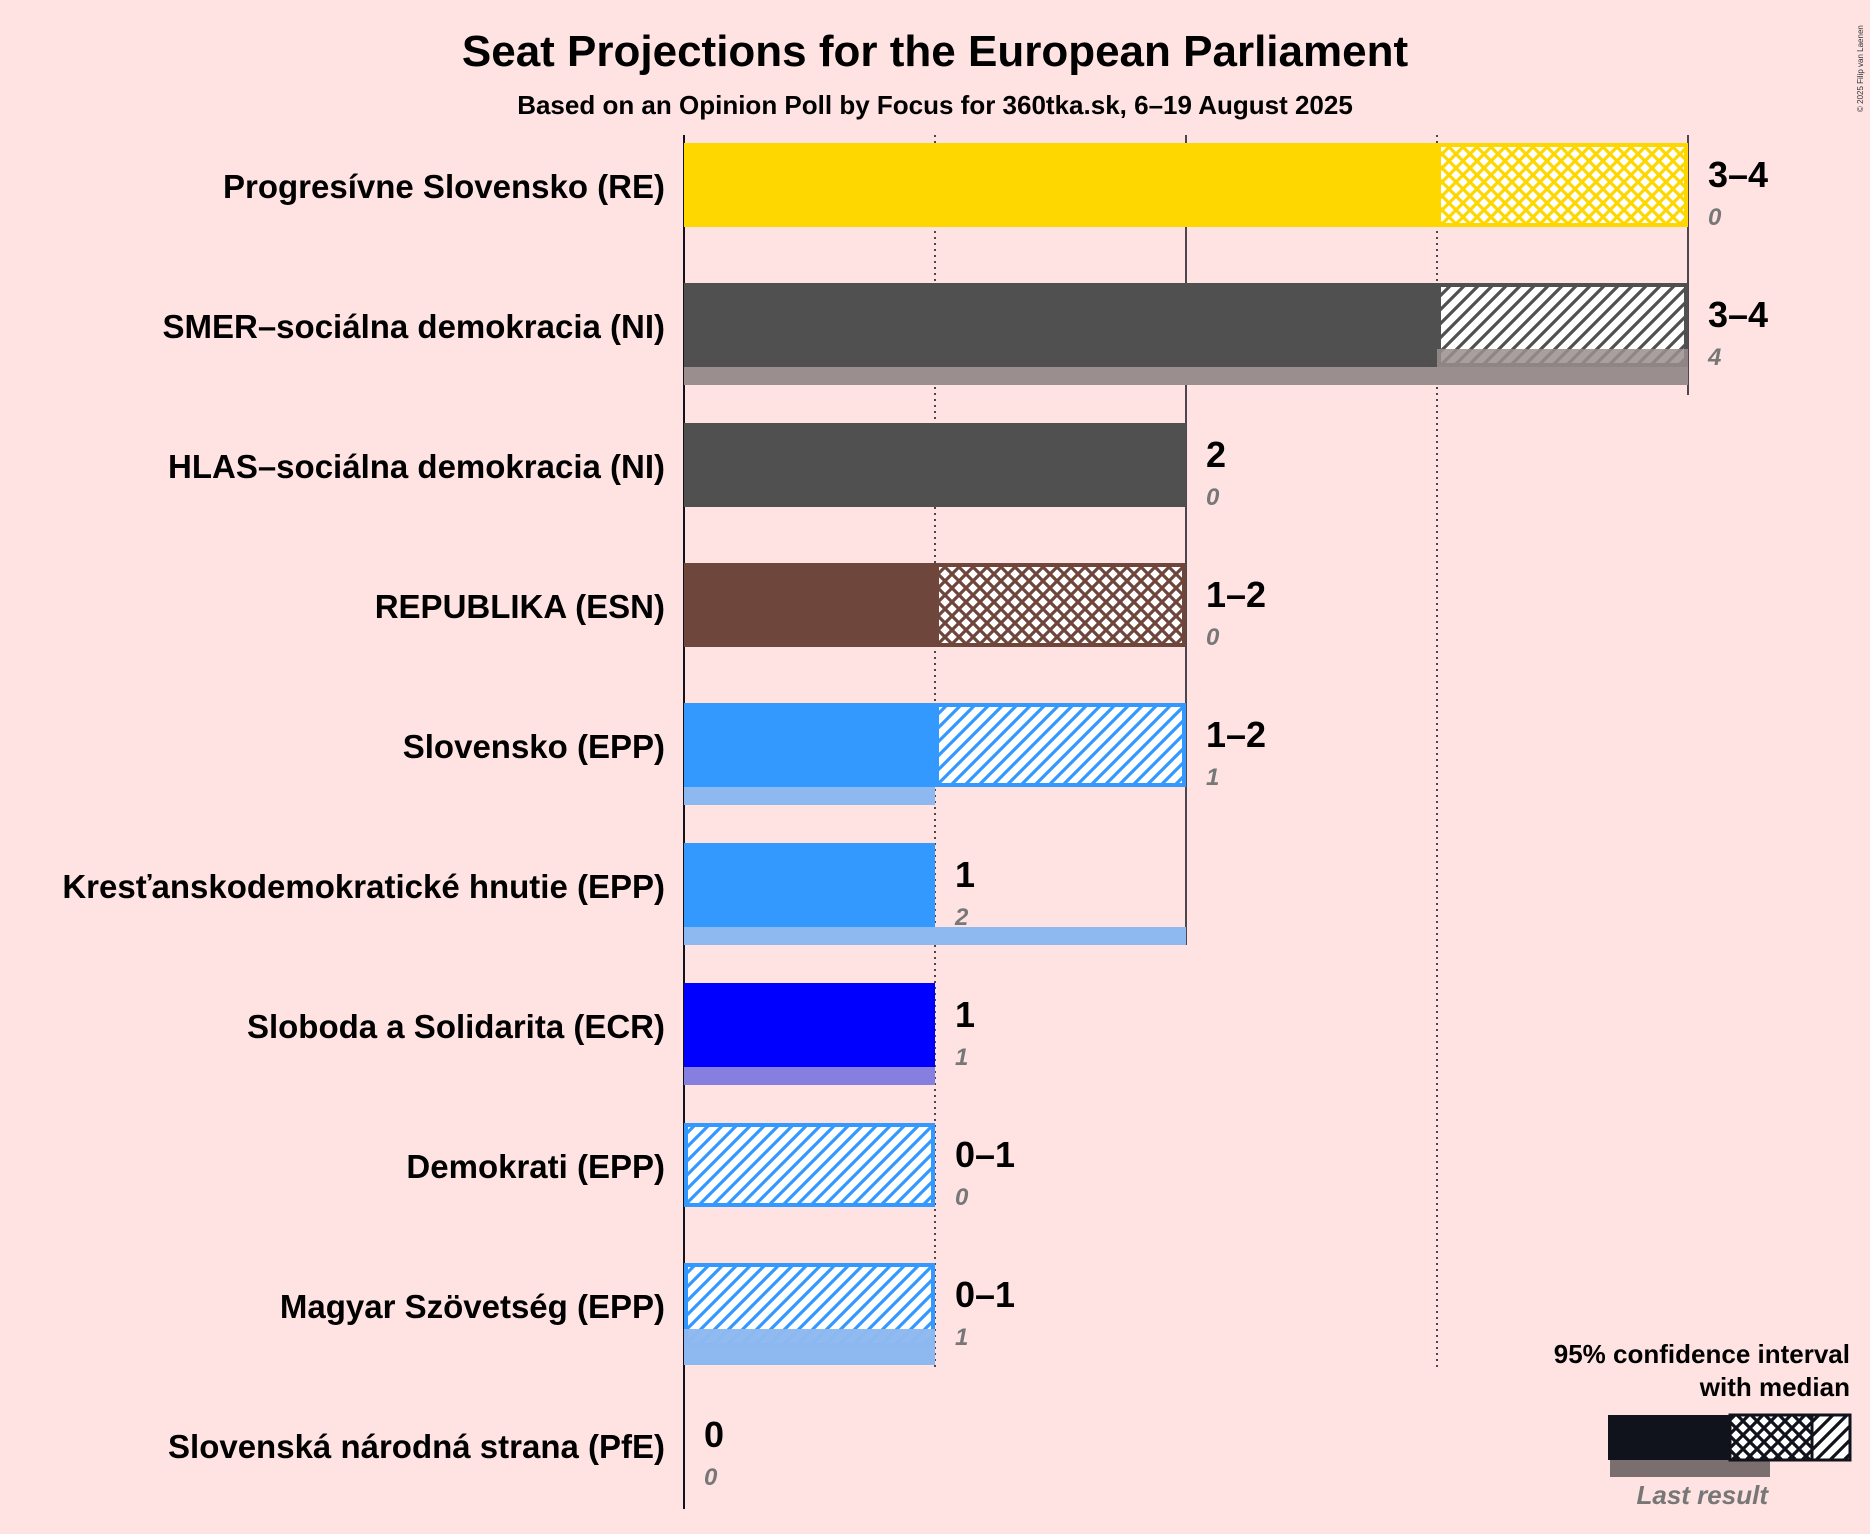 The width and height of the screenshot is (1870, 1534). I want to click on party-2-median-bar, so click(935, 465).